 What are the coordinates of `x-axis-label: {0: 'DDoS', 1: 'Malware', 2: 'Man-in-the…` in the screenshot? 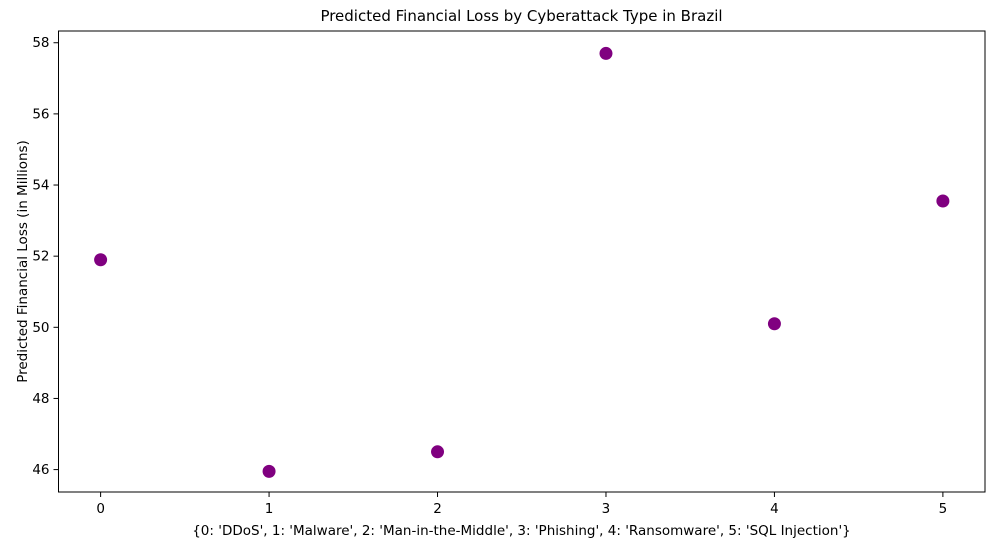 It's located at (521, 531).